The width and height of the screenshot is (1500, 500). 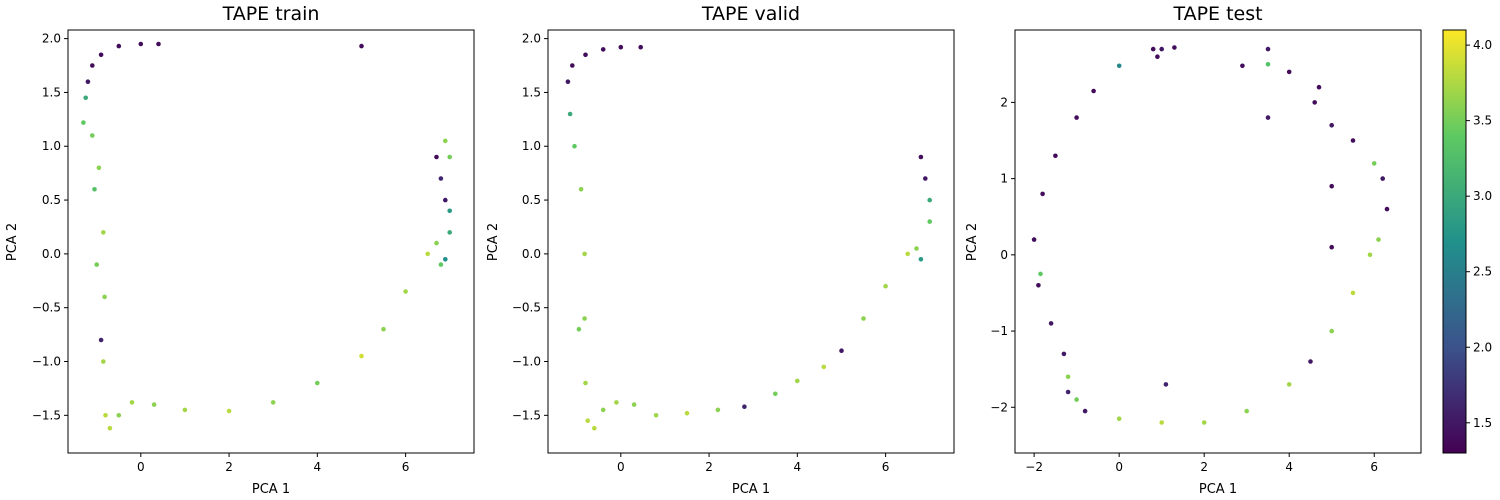 I want to click on y-tick-label: 0, so click(x=1004, y=255).